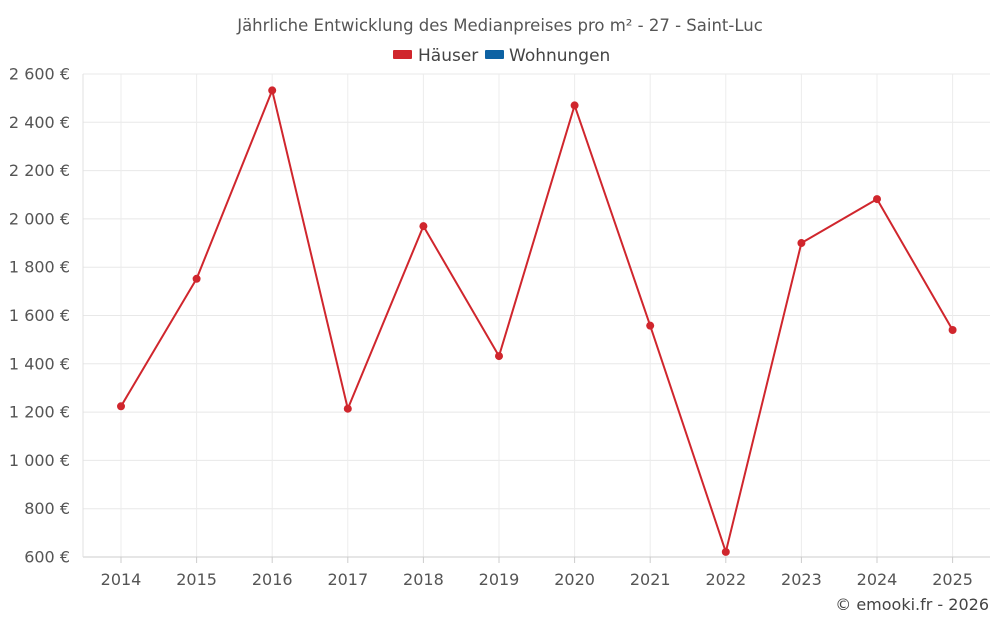 The image size is (1000, 625). What do you see at coordinates (499, 579) in the screenshot?
I see `x-tick-label: 2019` at bounding box center [499, 579].